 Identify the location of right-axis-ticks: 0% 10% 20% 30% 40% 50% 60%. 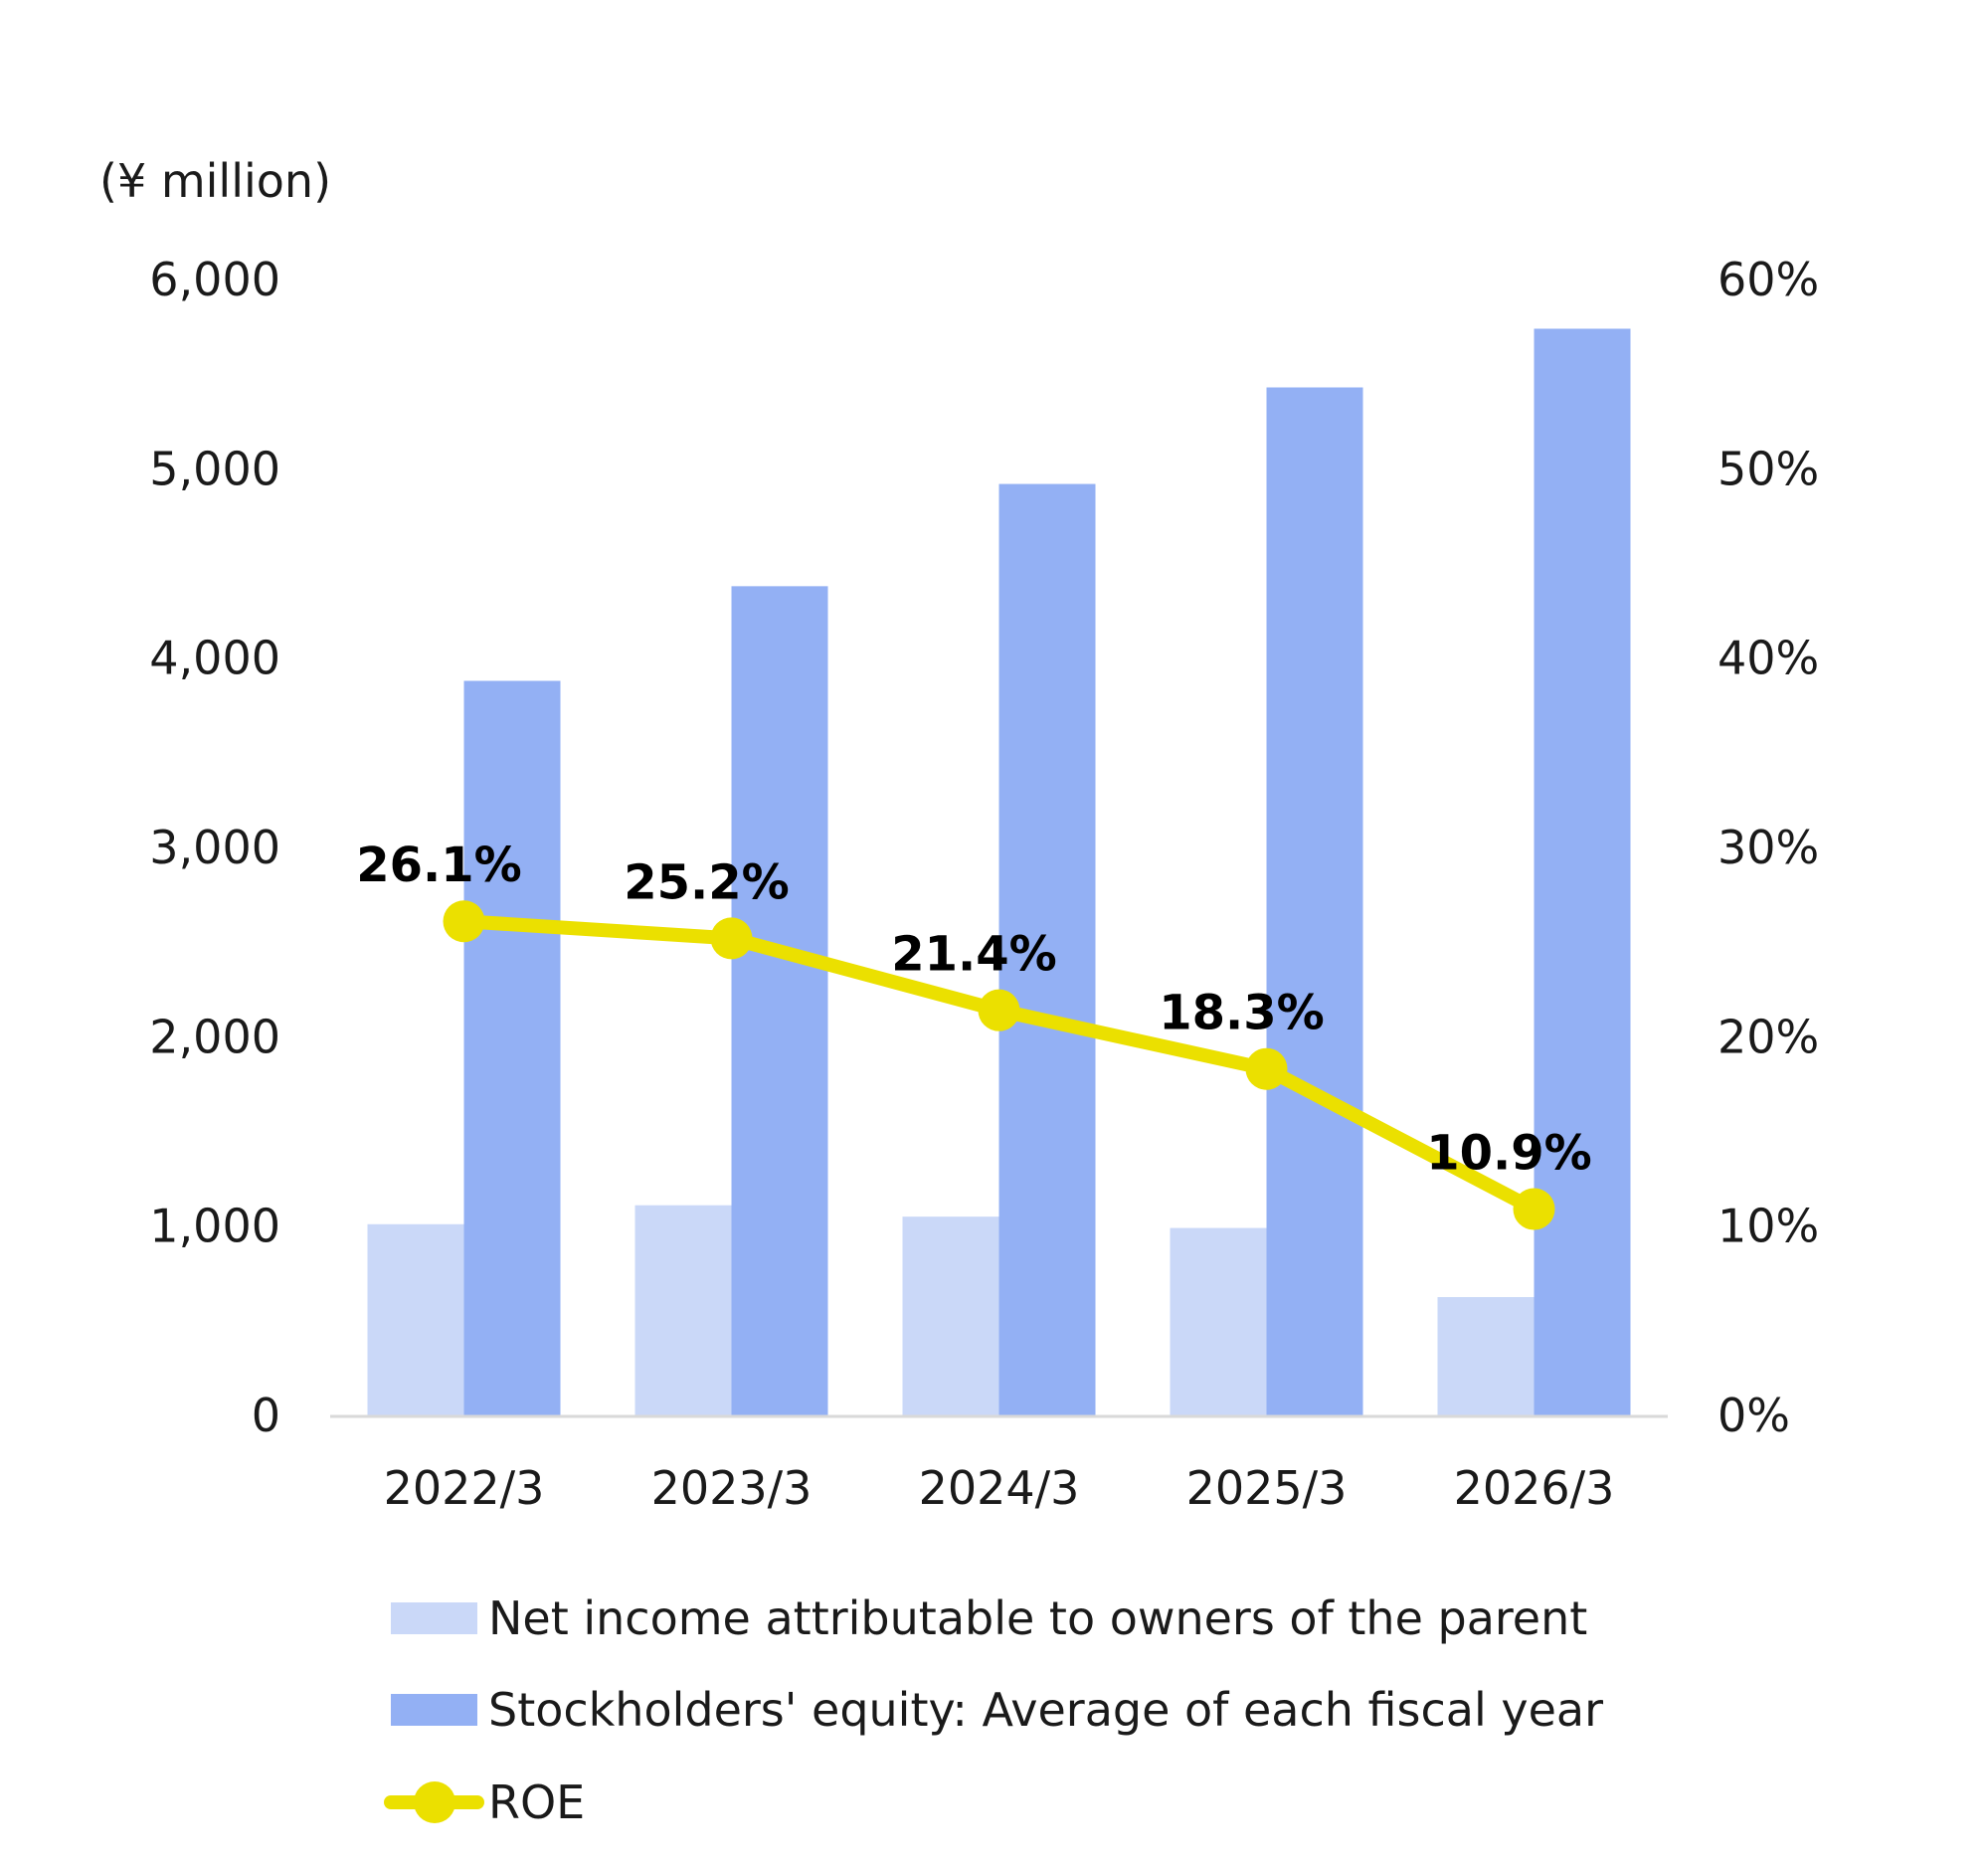
(1768, 847).